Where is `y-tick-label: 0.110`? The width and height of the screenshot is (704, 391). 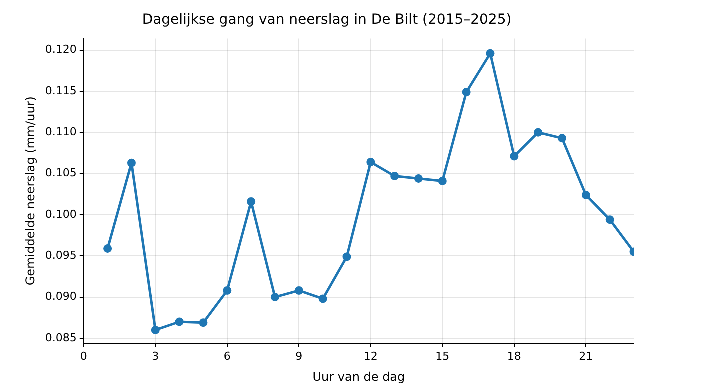 y-tick-label: 0.110 is located at coordinates (61, 132).